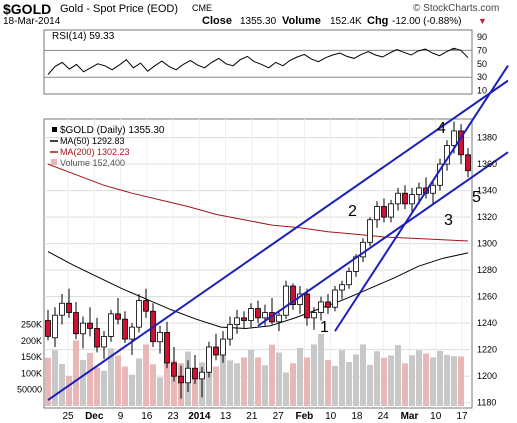  Describe the element at coordinates (487, 297) in the screenshot. I see `price-tick-label: 1260` at that location.